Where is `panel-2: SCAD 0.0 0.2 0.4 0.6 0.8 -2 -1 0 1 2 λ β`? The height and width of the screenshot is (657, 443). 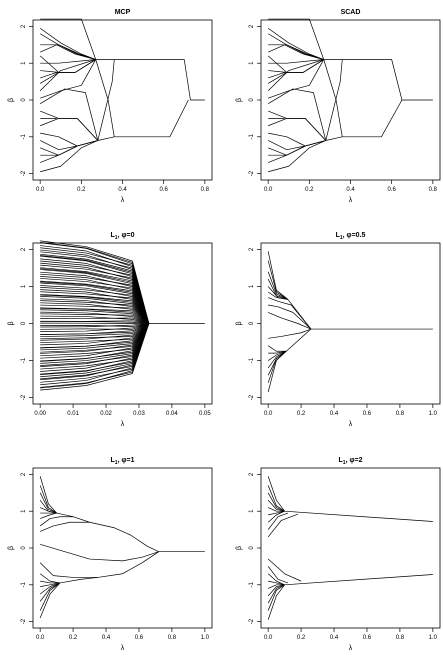
panel-2: SCAD 0.0 0.2 0.4 0.6 0.8 -2 -1 0 1 2 λ β is located at coordinates (338, 106).